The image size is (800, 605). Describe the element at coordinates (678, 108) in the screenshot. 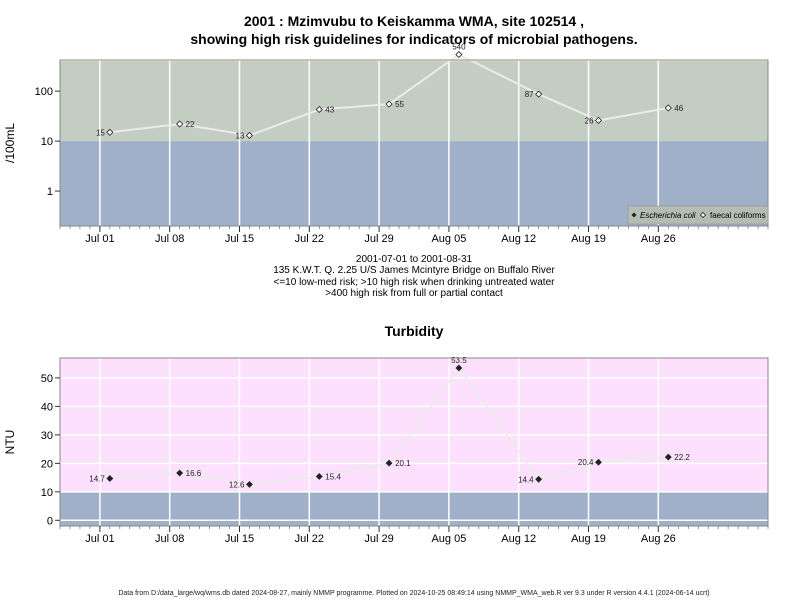

I see `faecal-coliforms-data-label-9: 46` at that location.